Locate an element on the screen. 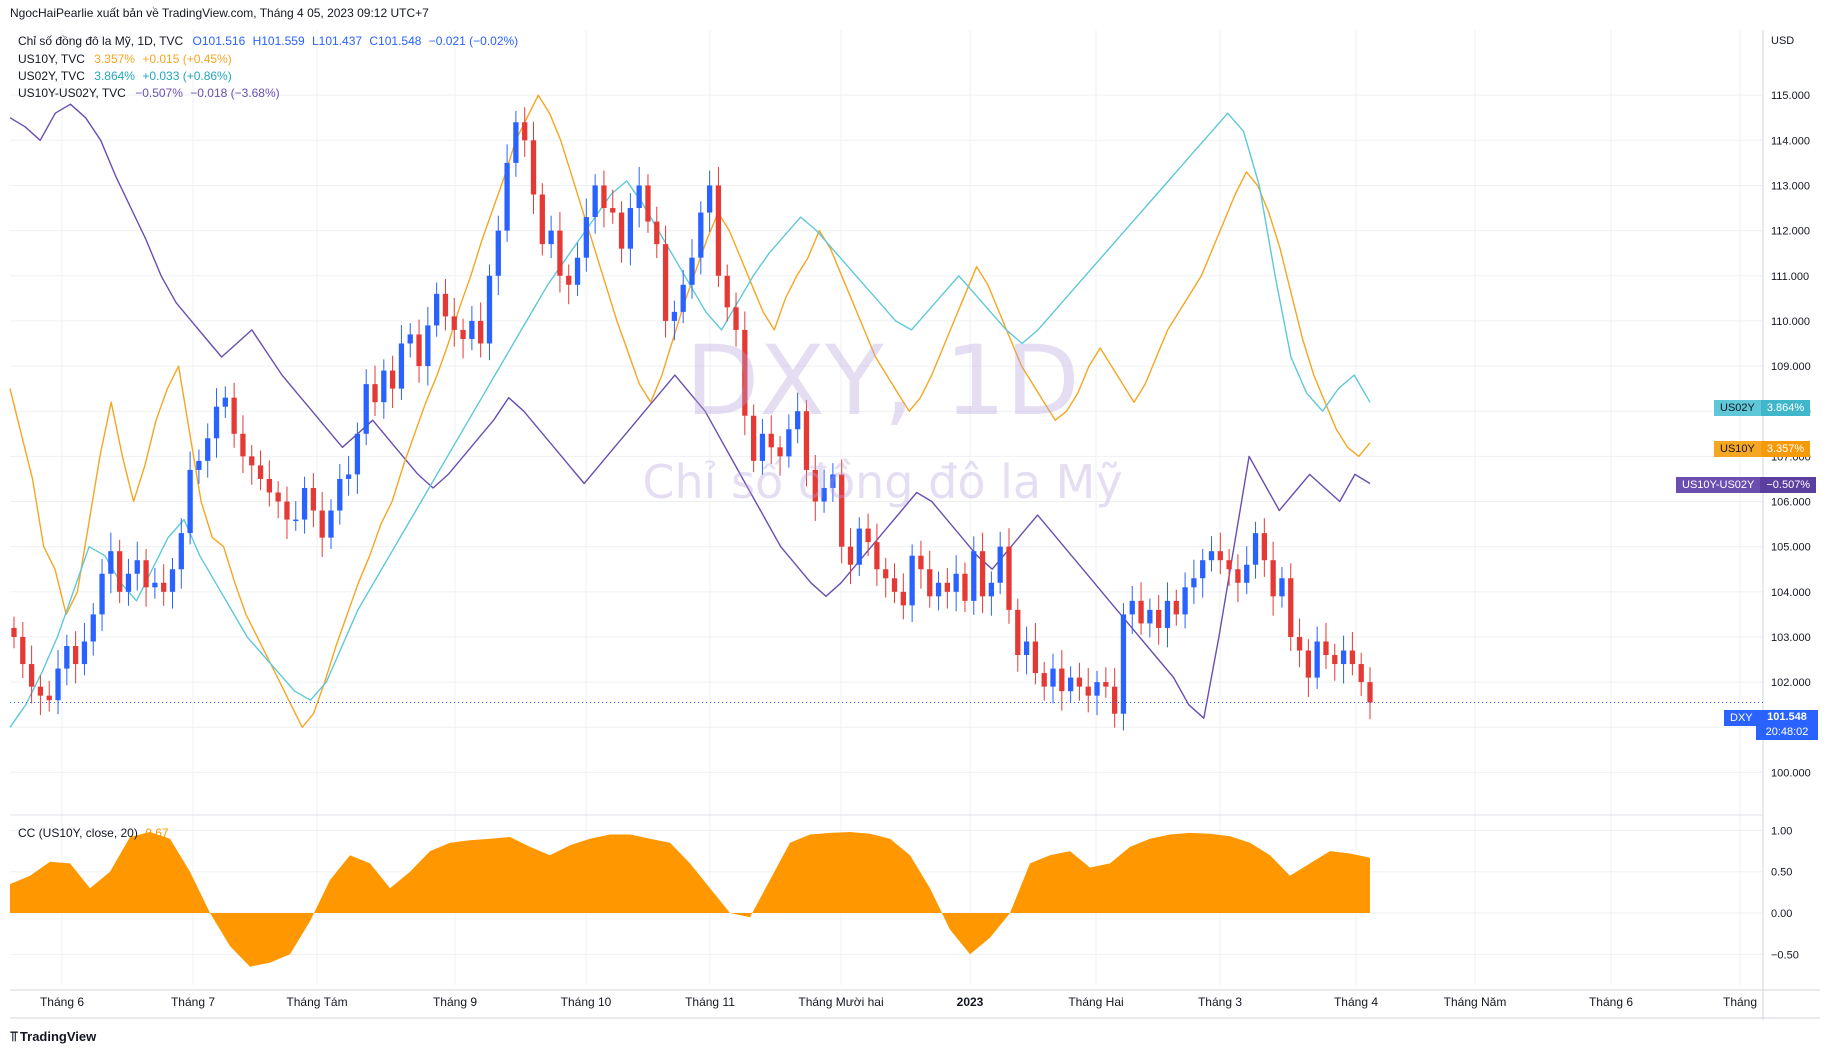  time-tick-label: Tháng 6 is located at coordinates (1611, 1002).